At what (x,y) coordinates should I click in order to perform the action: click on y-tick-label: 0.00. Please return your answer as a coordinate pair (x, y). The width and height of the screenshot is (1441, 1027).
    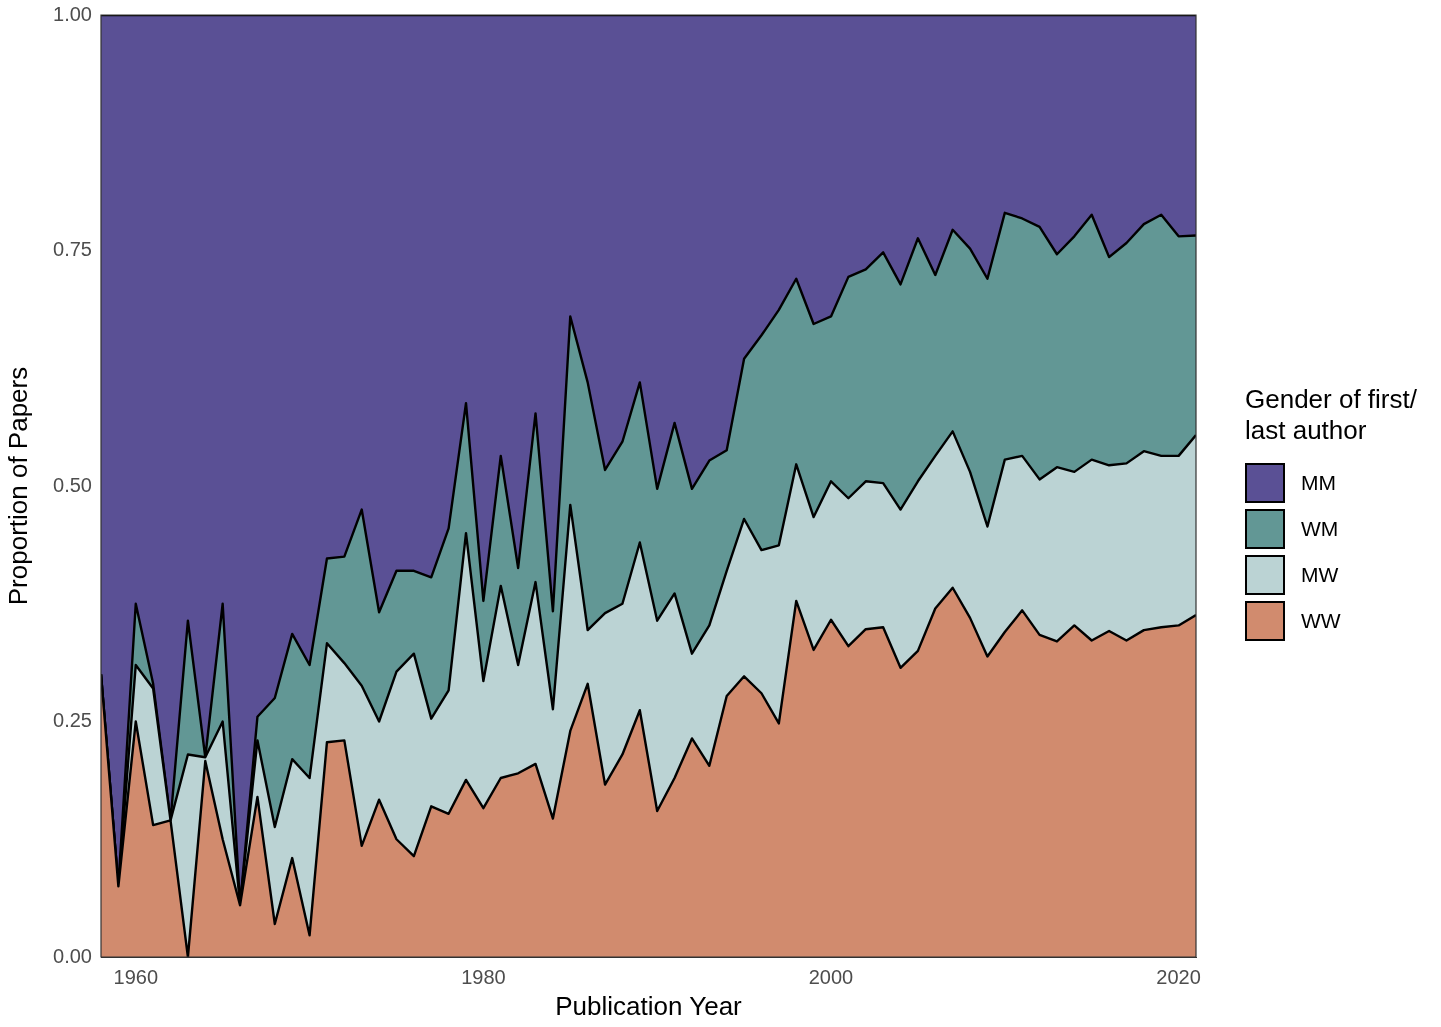
    Looking at the image, I should click on (72, 955).